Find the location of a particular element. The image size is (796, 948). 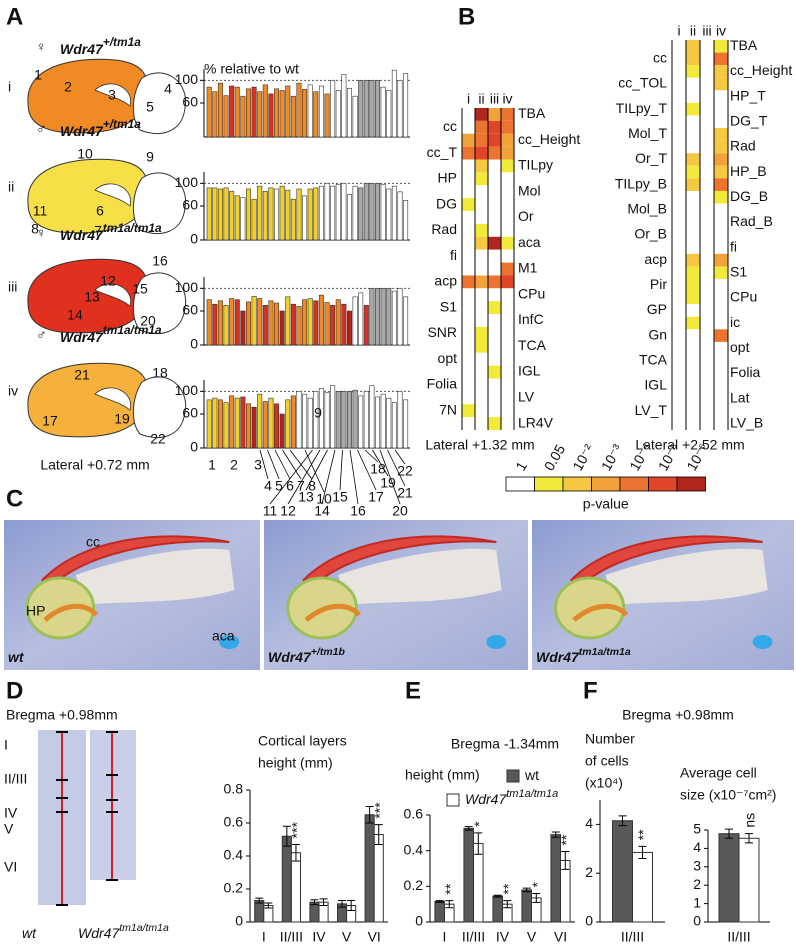

region-number: 19 is located at coordinates (122, 419).